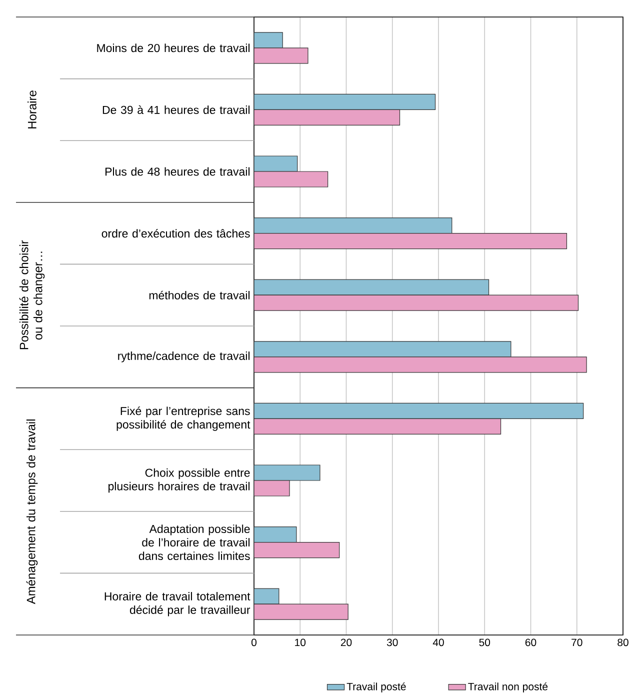  Describe the element at coordinates (176, 233) in the screenshot. I see `y-tick-label: ordre d’exécution des tâches` at that location.